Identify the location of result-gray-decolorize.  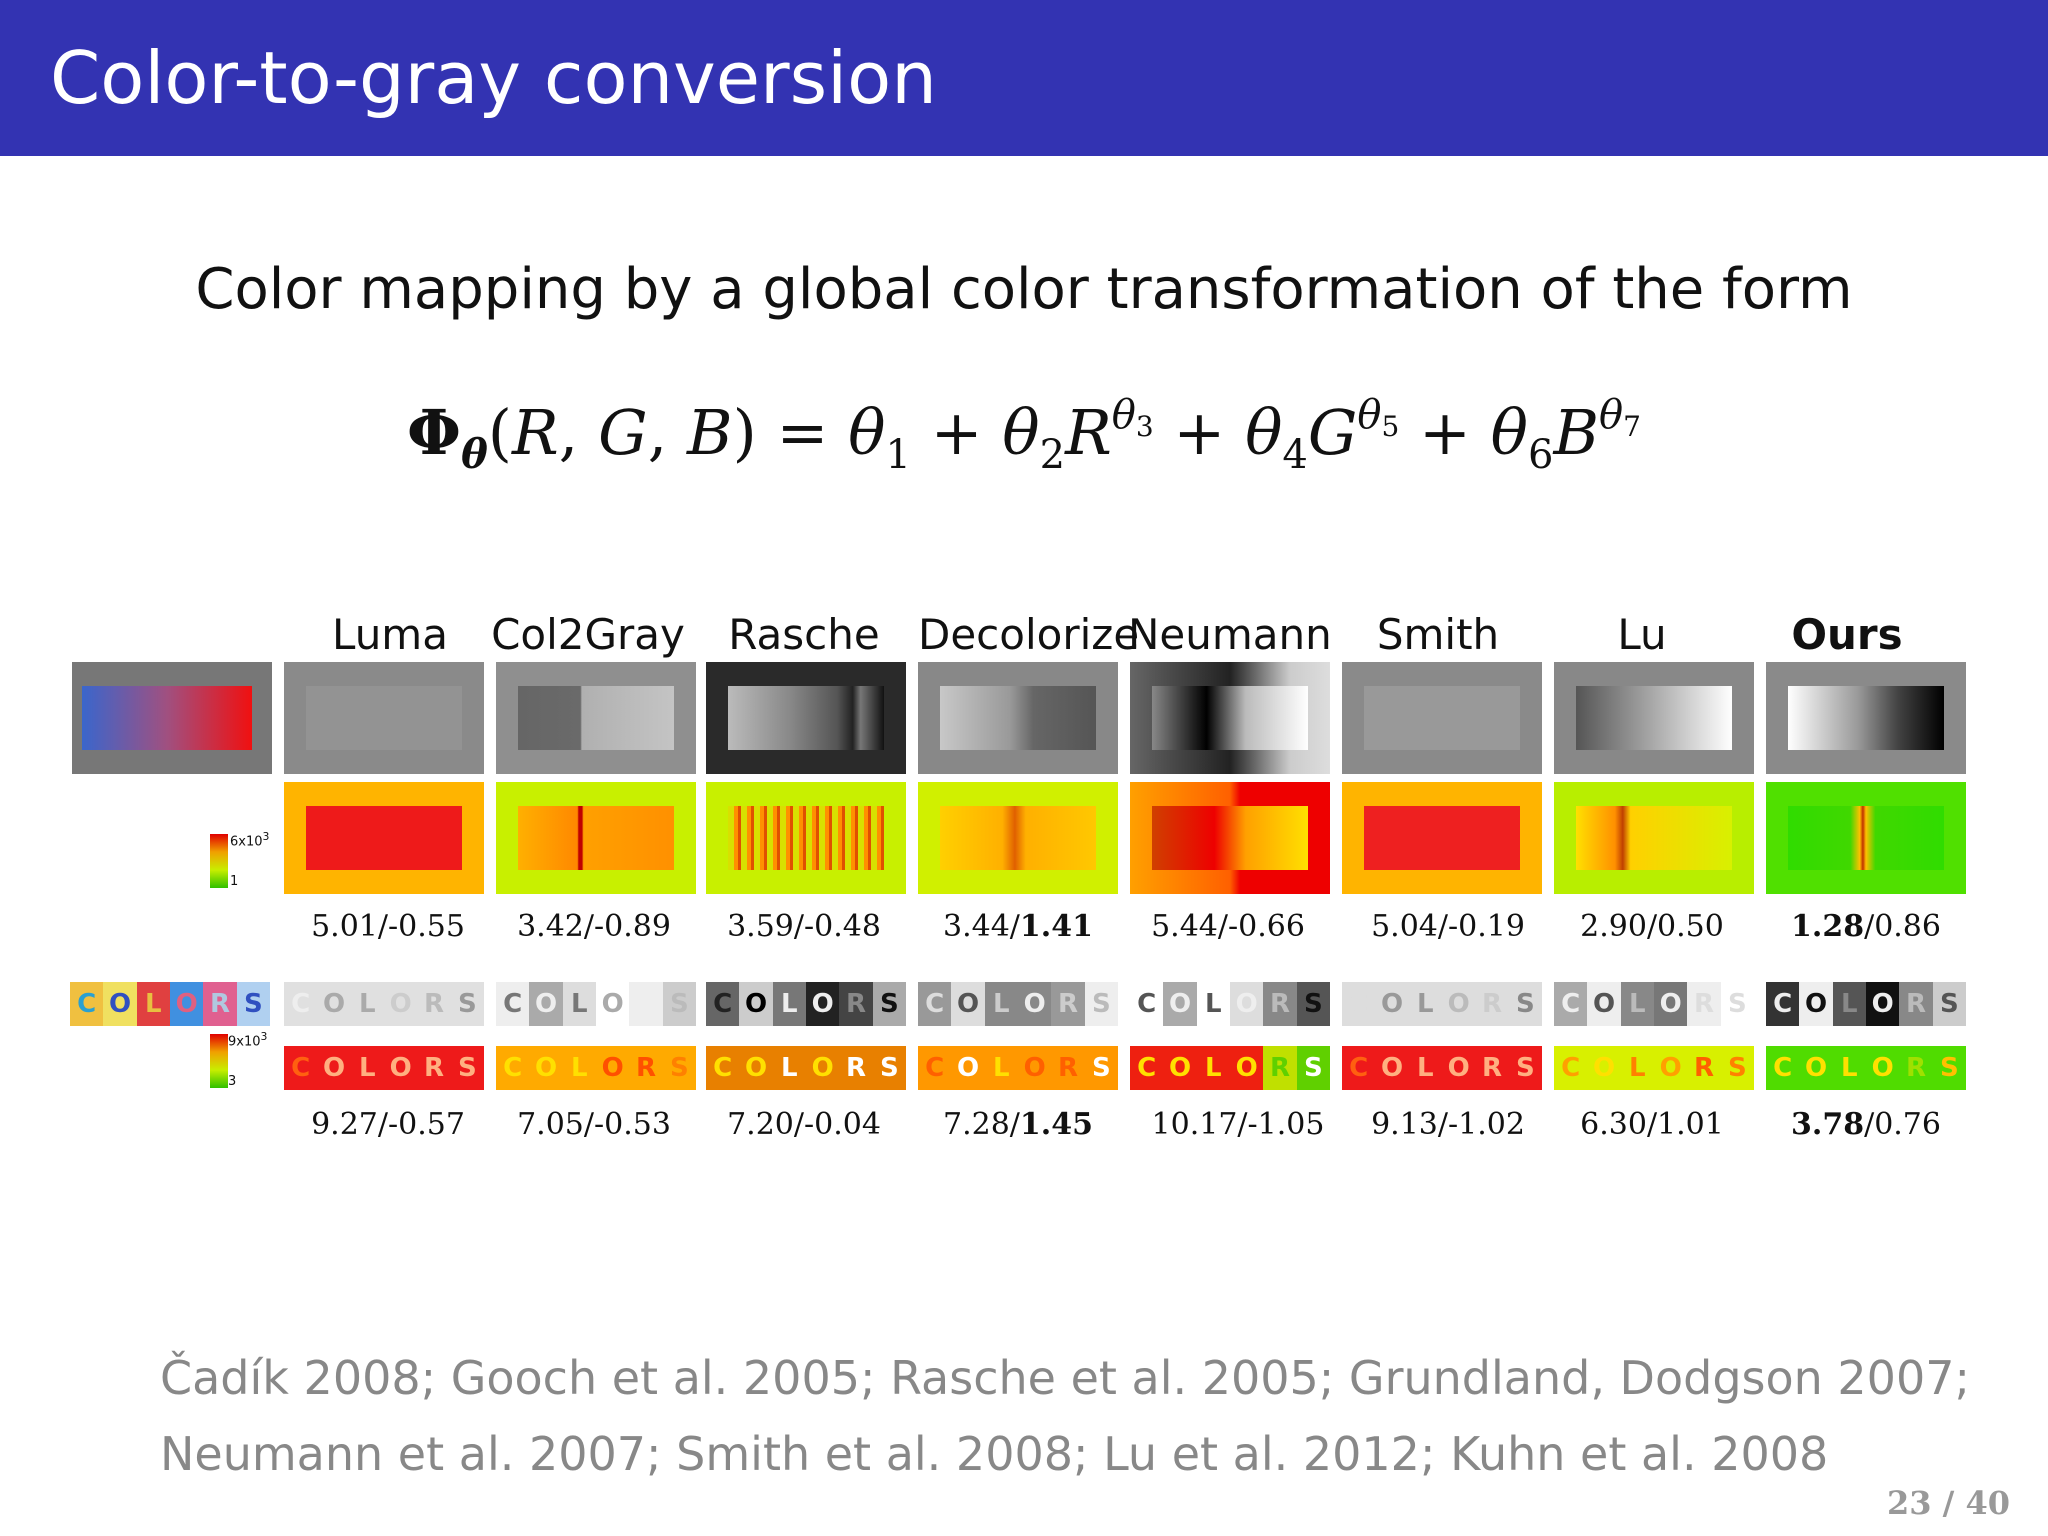
(1018, 718).